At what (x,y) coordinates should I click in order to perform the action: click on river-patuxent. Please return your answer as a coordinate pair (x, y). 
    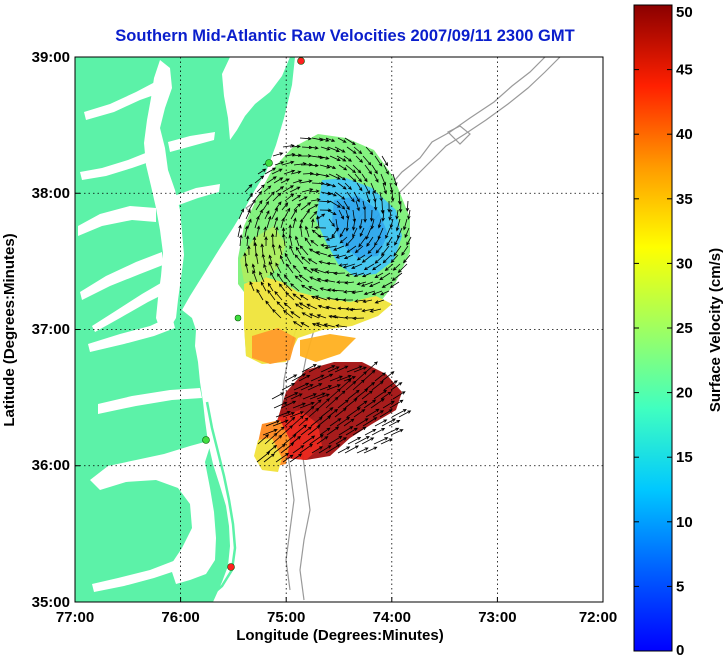
    Looking at the image, I should click on (117, 165).